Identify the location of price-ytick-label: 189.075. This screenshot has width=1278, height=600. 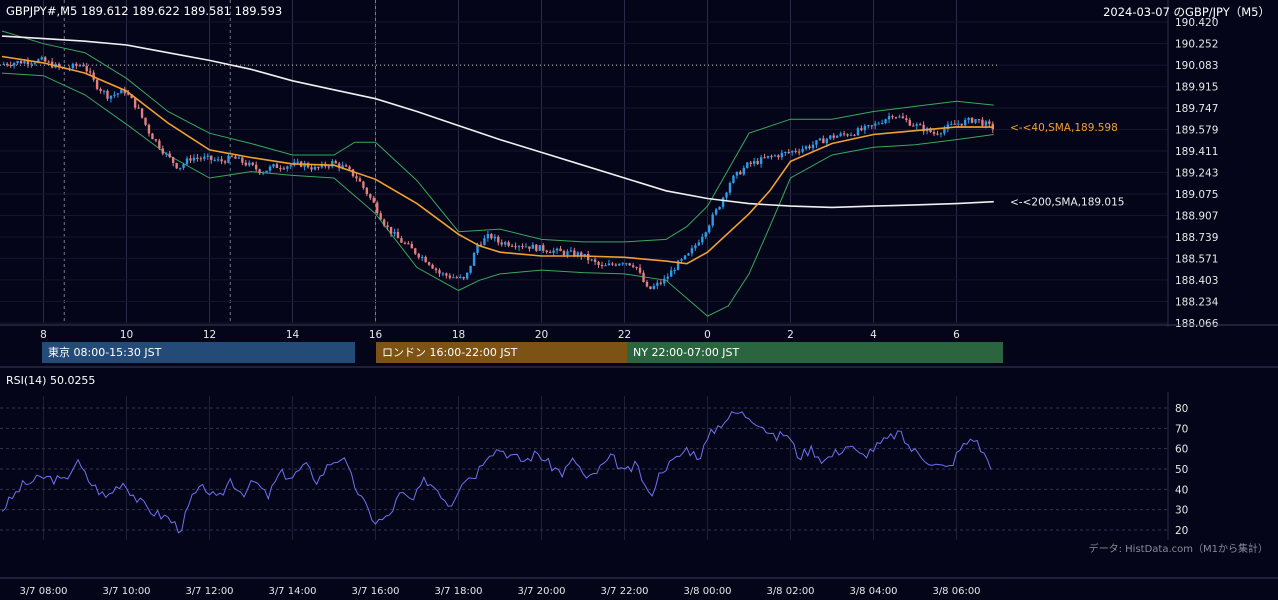
(1196, 195).